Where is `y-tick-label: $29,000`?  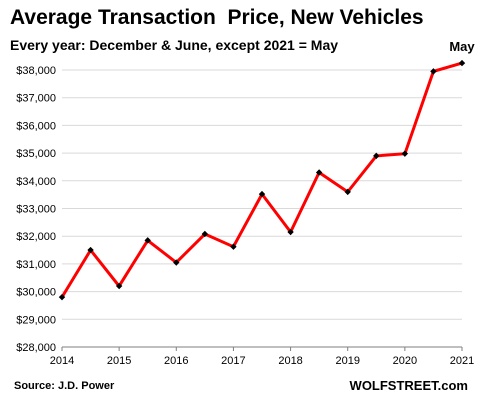
y-tick-label: $29,000 is located at coordinates (36, 320).